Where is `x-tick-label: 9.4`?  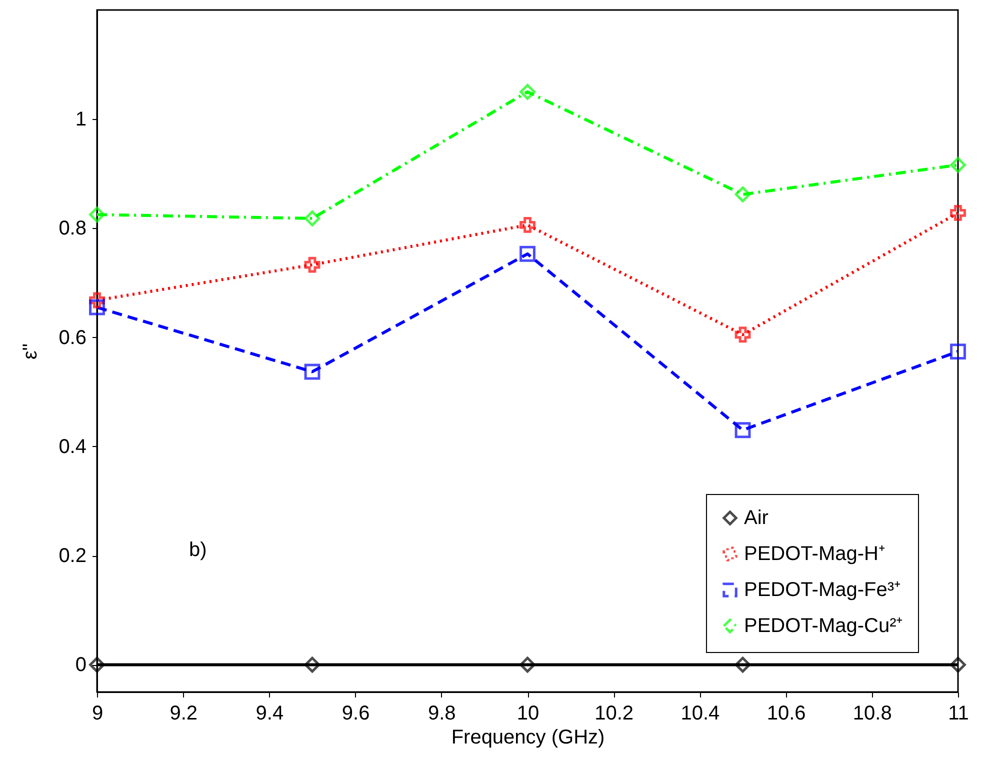 x-tick-label: 9.4 is located at coordinates (270, 713).